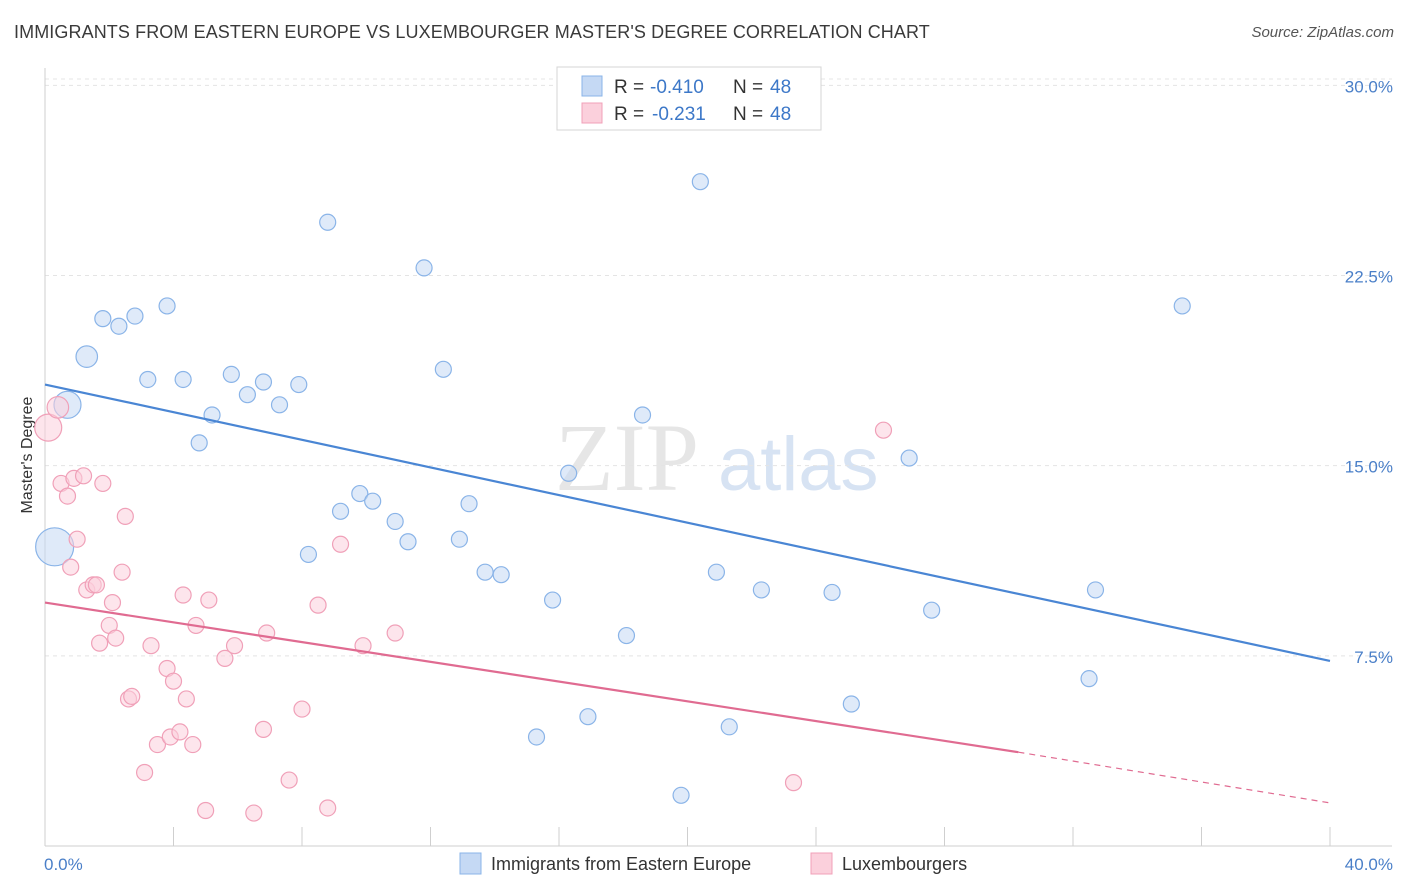  Describe the element at coordinates (780, 114) in the screenshot. I see `stats-n-value-pink: 48` at that location.